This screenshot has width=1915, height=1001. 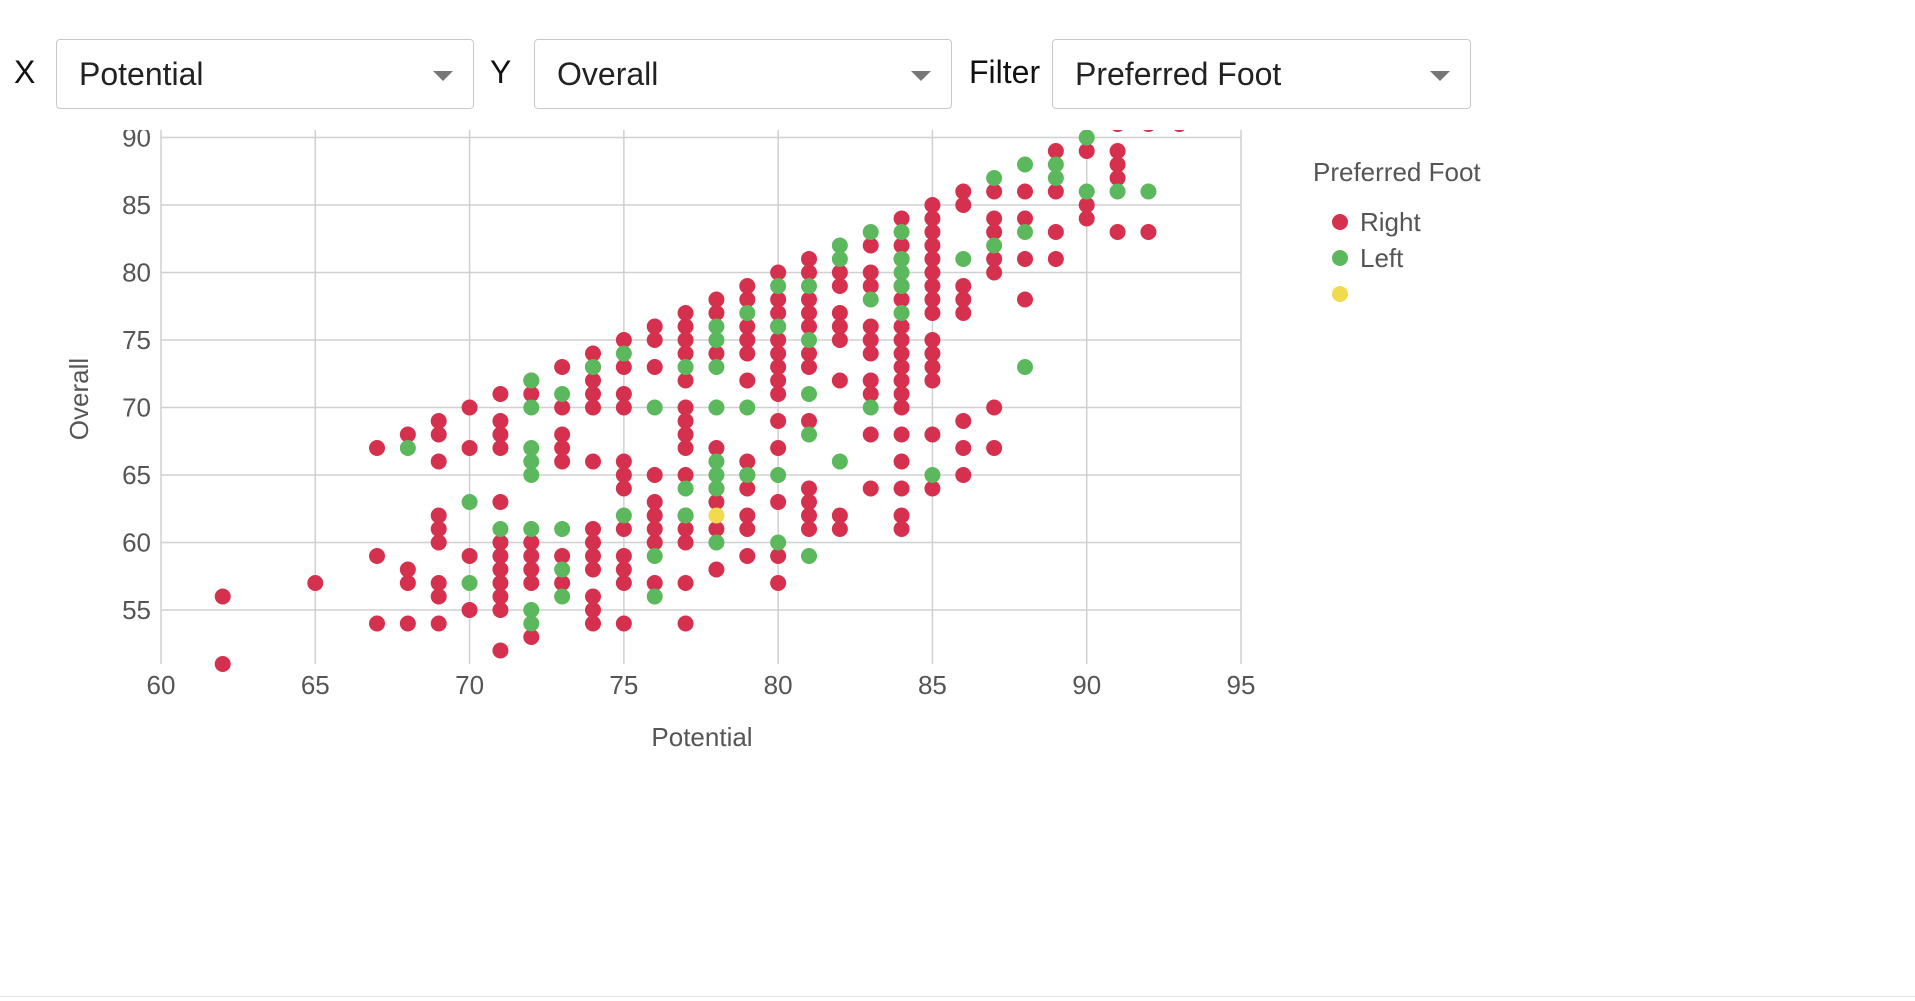 I want to click on x-axis-select: Potential, so click(x=265, y=74).